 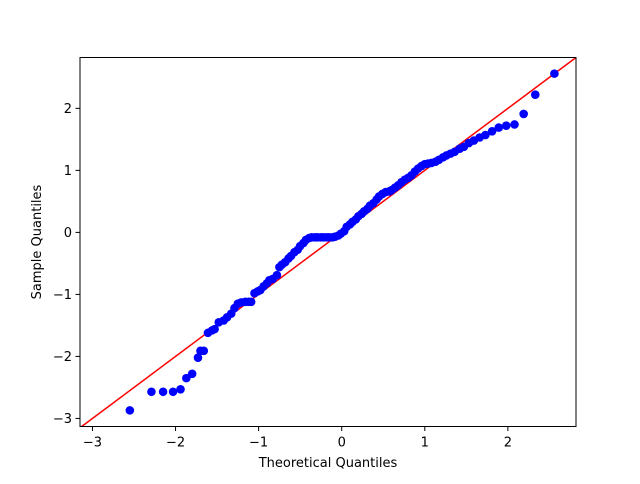 I want to click on y-tick-label: −2, so click(x=62, y=357).